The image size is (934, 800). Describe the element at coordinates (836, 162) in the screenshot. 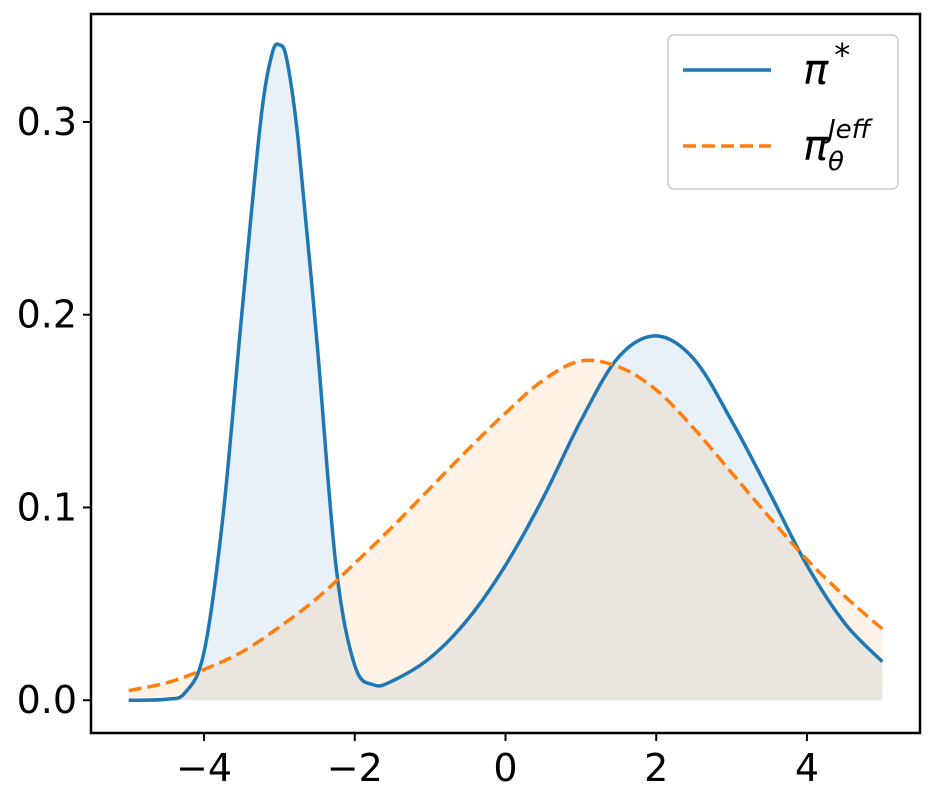

I see `legend-theta-sub: θ` at that location.